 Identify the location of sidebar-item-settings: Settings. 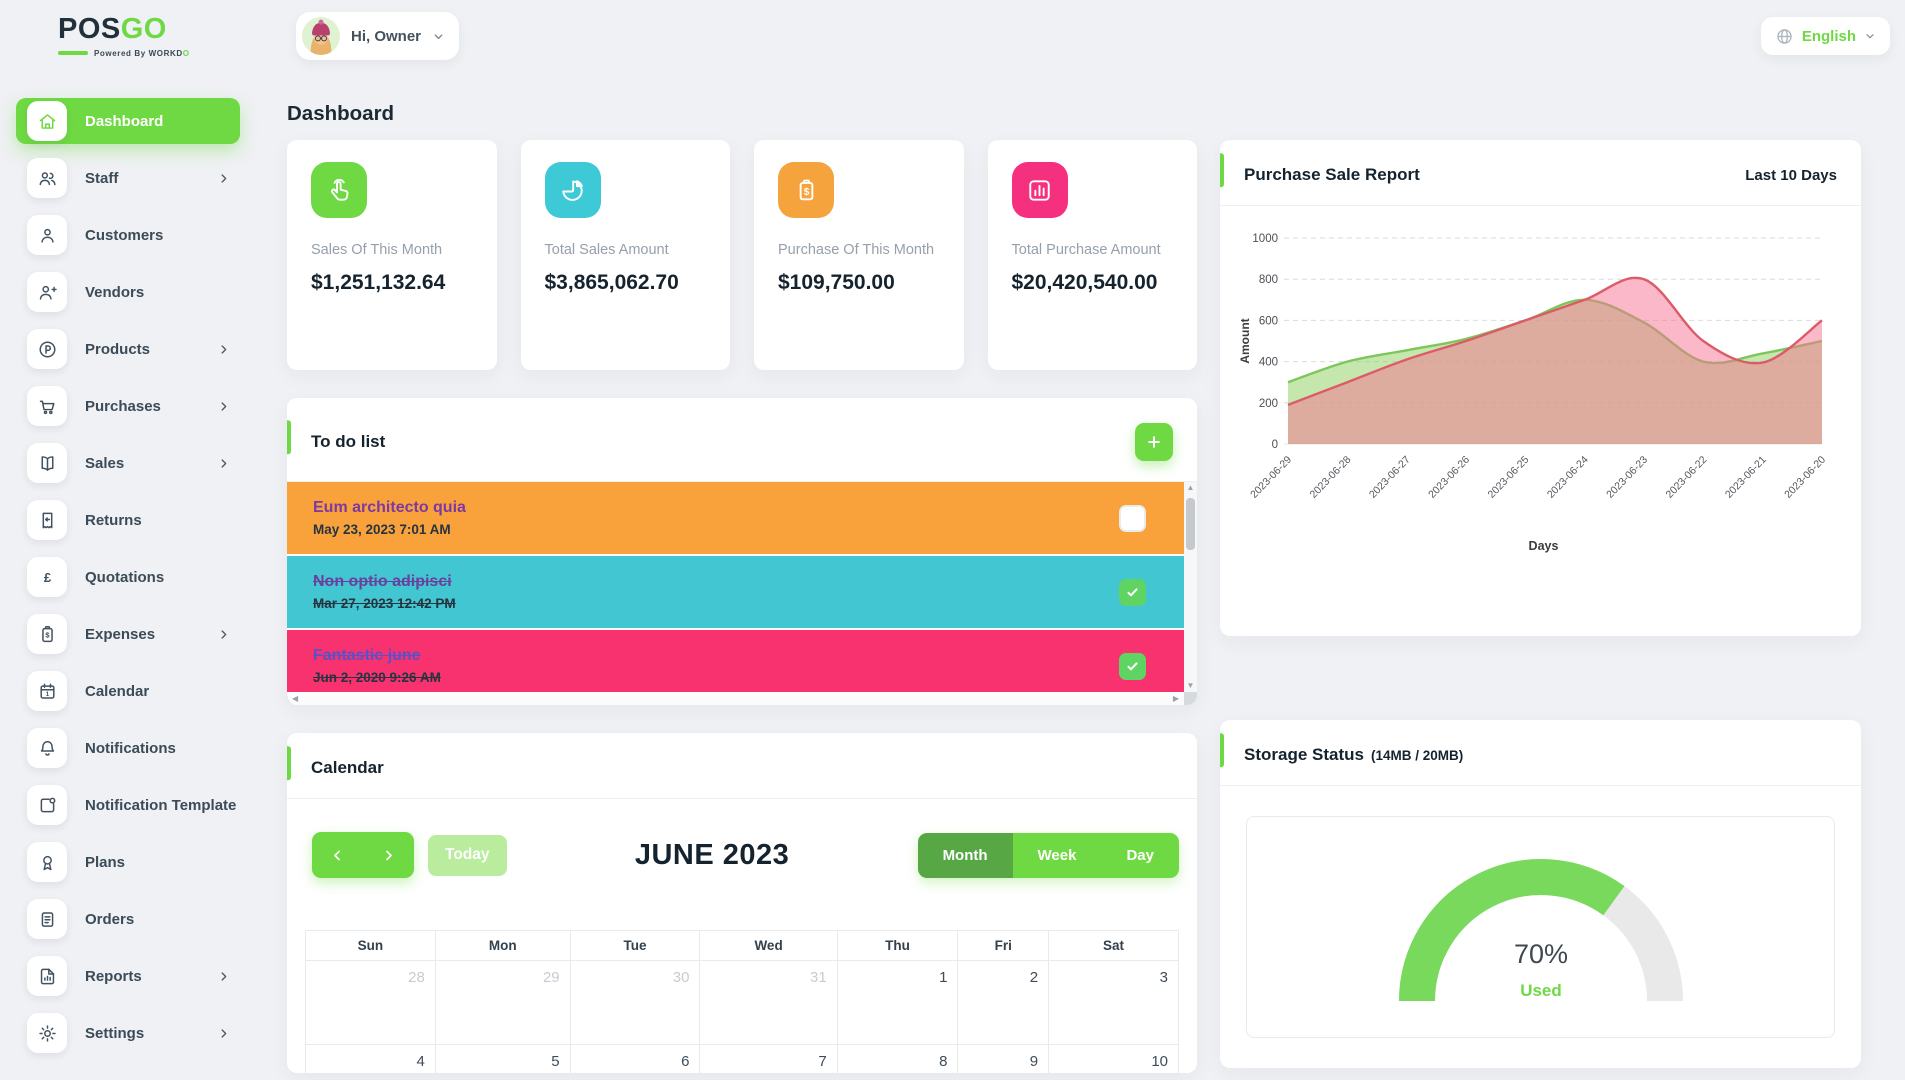
(128, 1033).